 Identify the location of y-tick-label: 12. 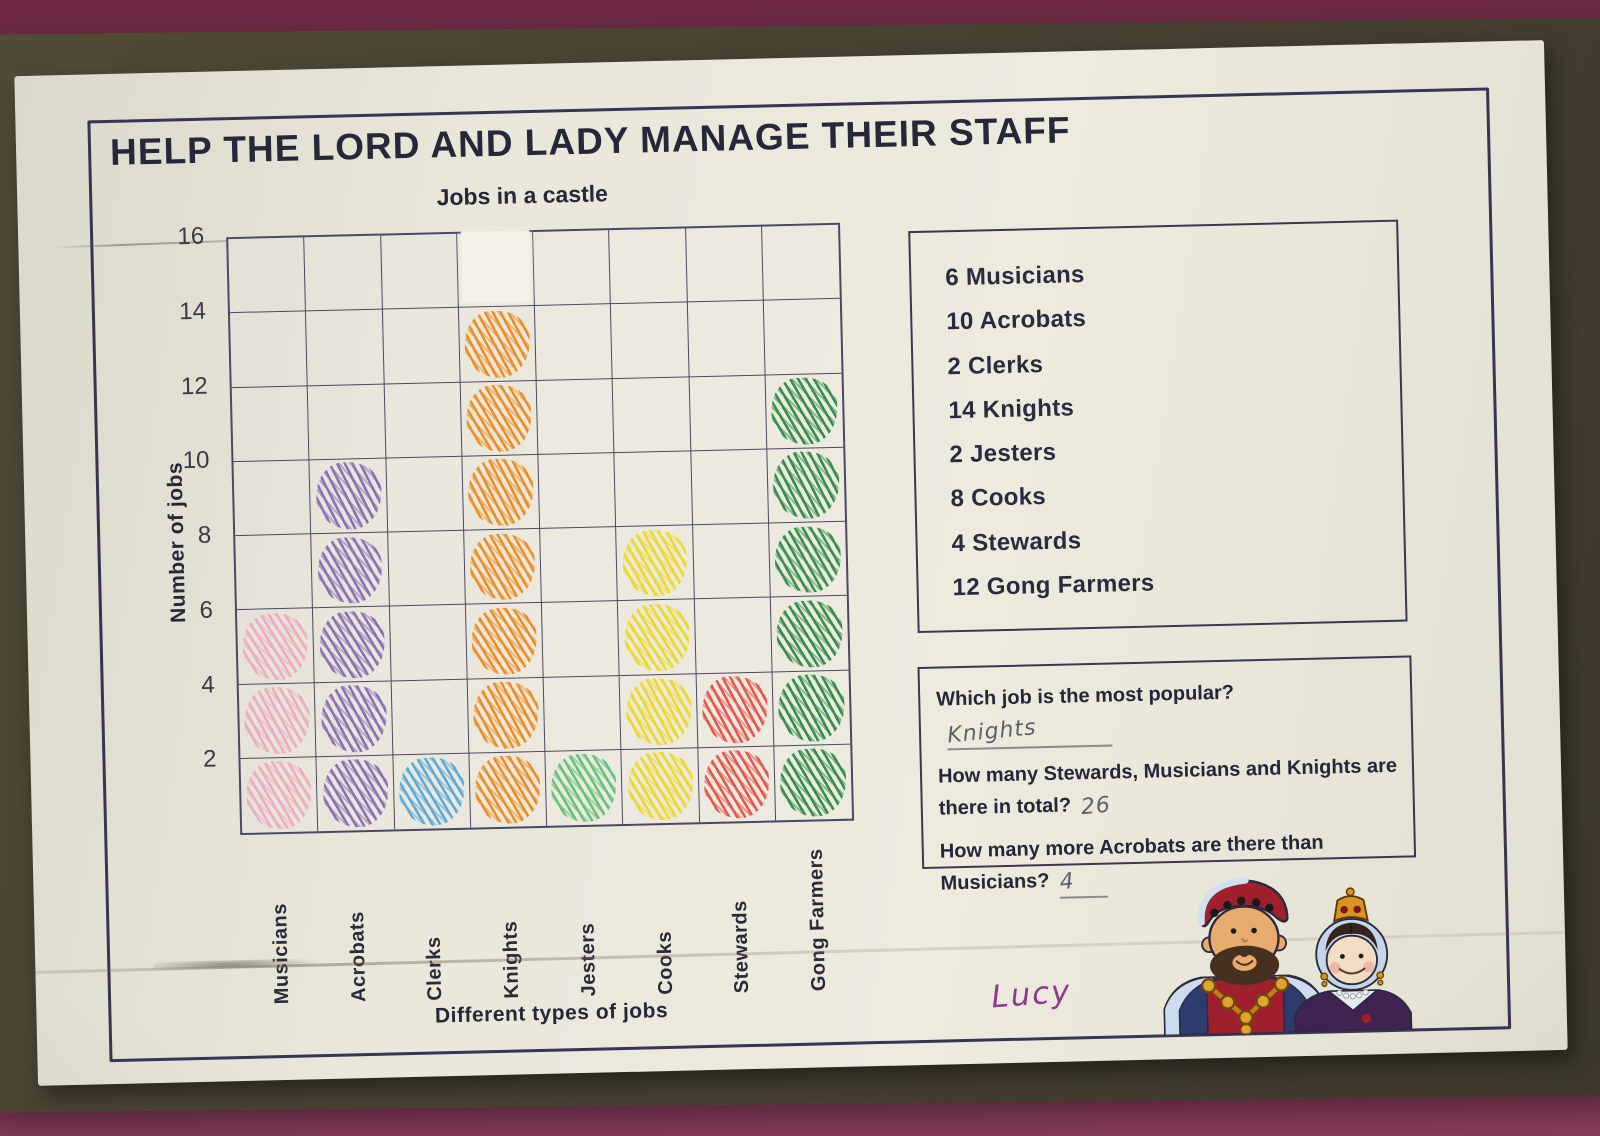
(194, 386).